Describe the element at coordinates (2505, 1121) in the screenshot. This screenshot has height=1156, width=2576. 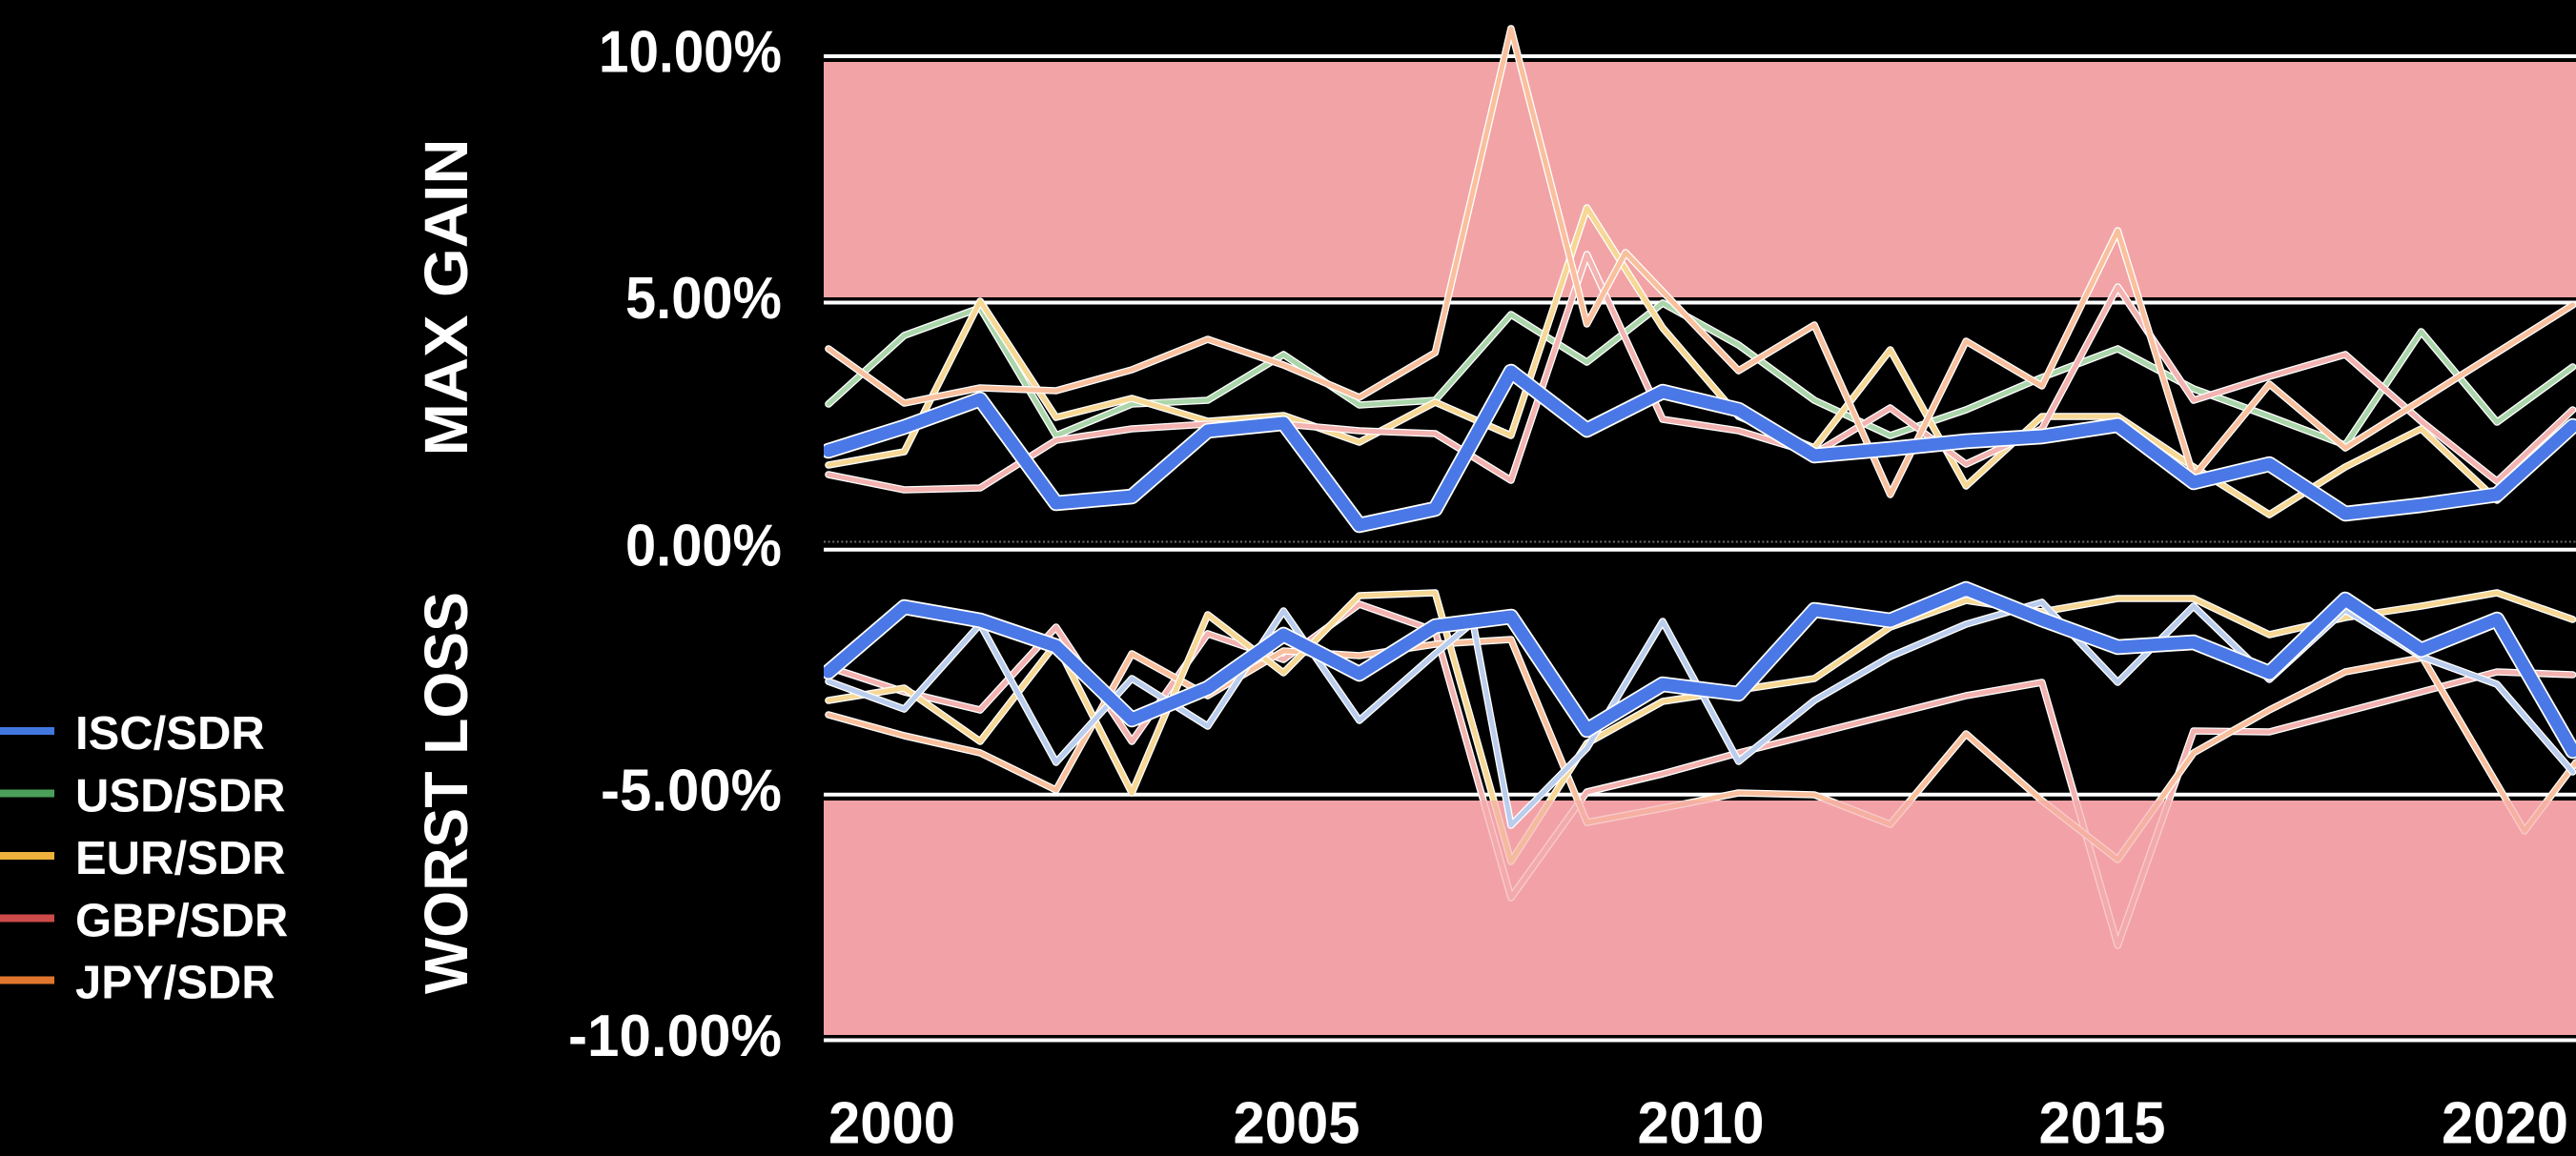
I see `svg-text: 2020` at that location.